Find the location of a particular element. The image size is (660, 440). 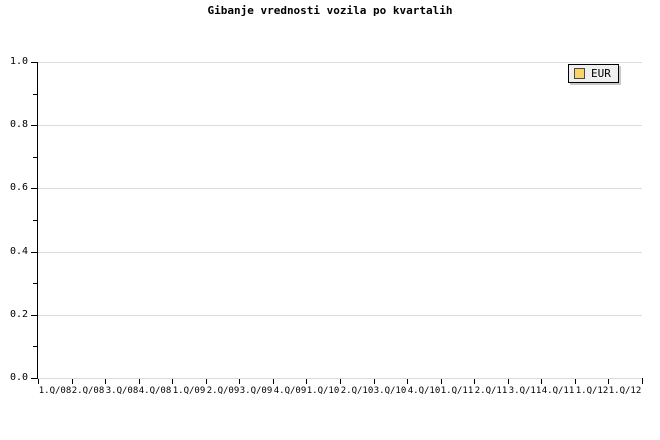

y-axis-label: 0.4 is located at coordinates (18, 251).